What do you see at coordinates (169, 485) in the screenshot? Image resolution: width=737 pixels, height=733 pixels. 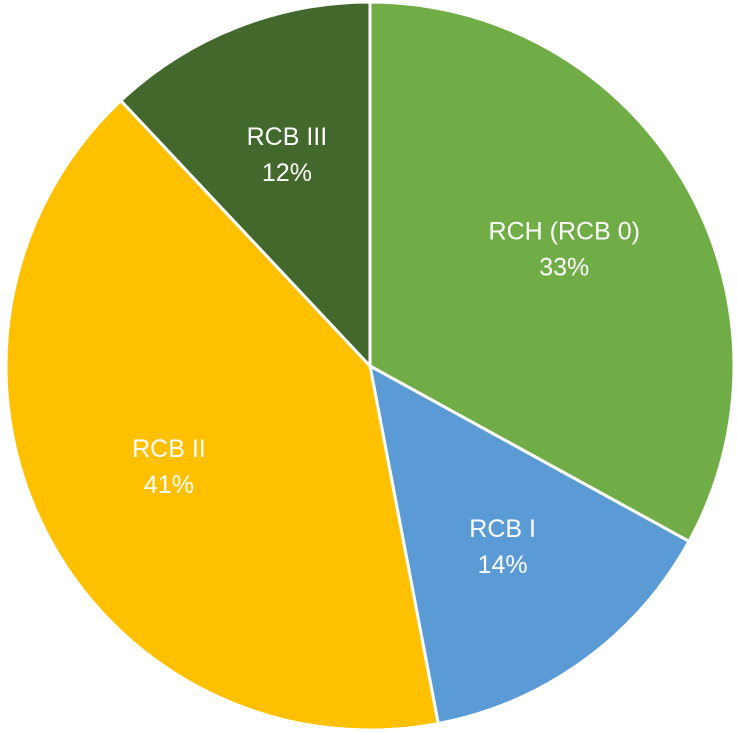 I see `slice-value-label: 41%` at bounding box center [169, 485].